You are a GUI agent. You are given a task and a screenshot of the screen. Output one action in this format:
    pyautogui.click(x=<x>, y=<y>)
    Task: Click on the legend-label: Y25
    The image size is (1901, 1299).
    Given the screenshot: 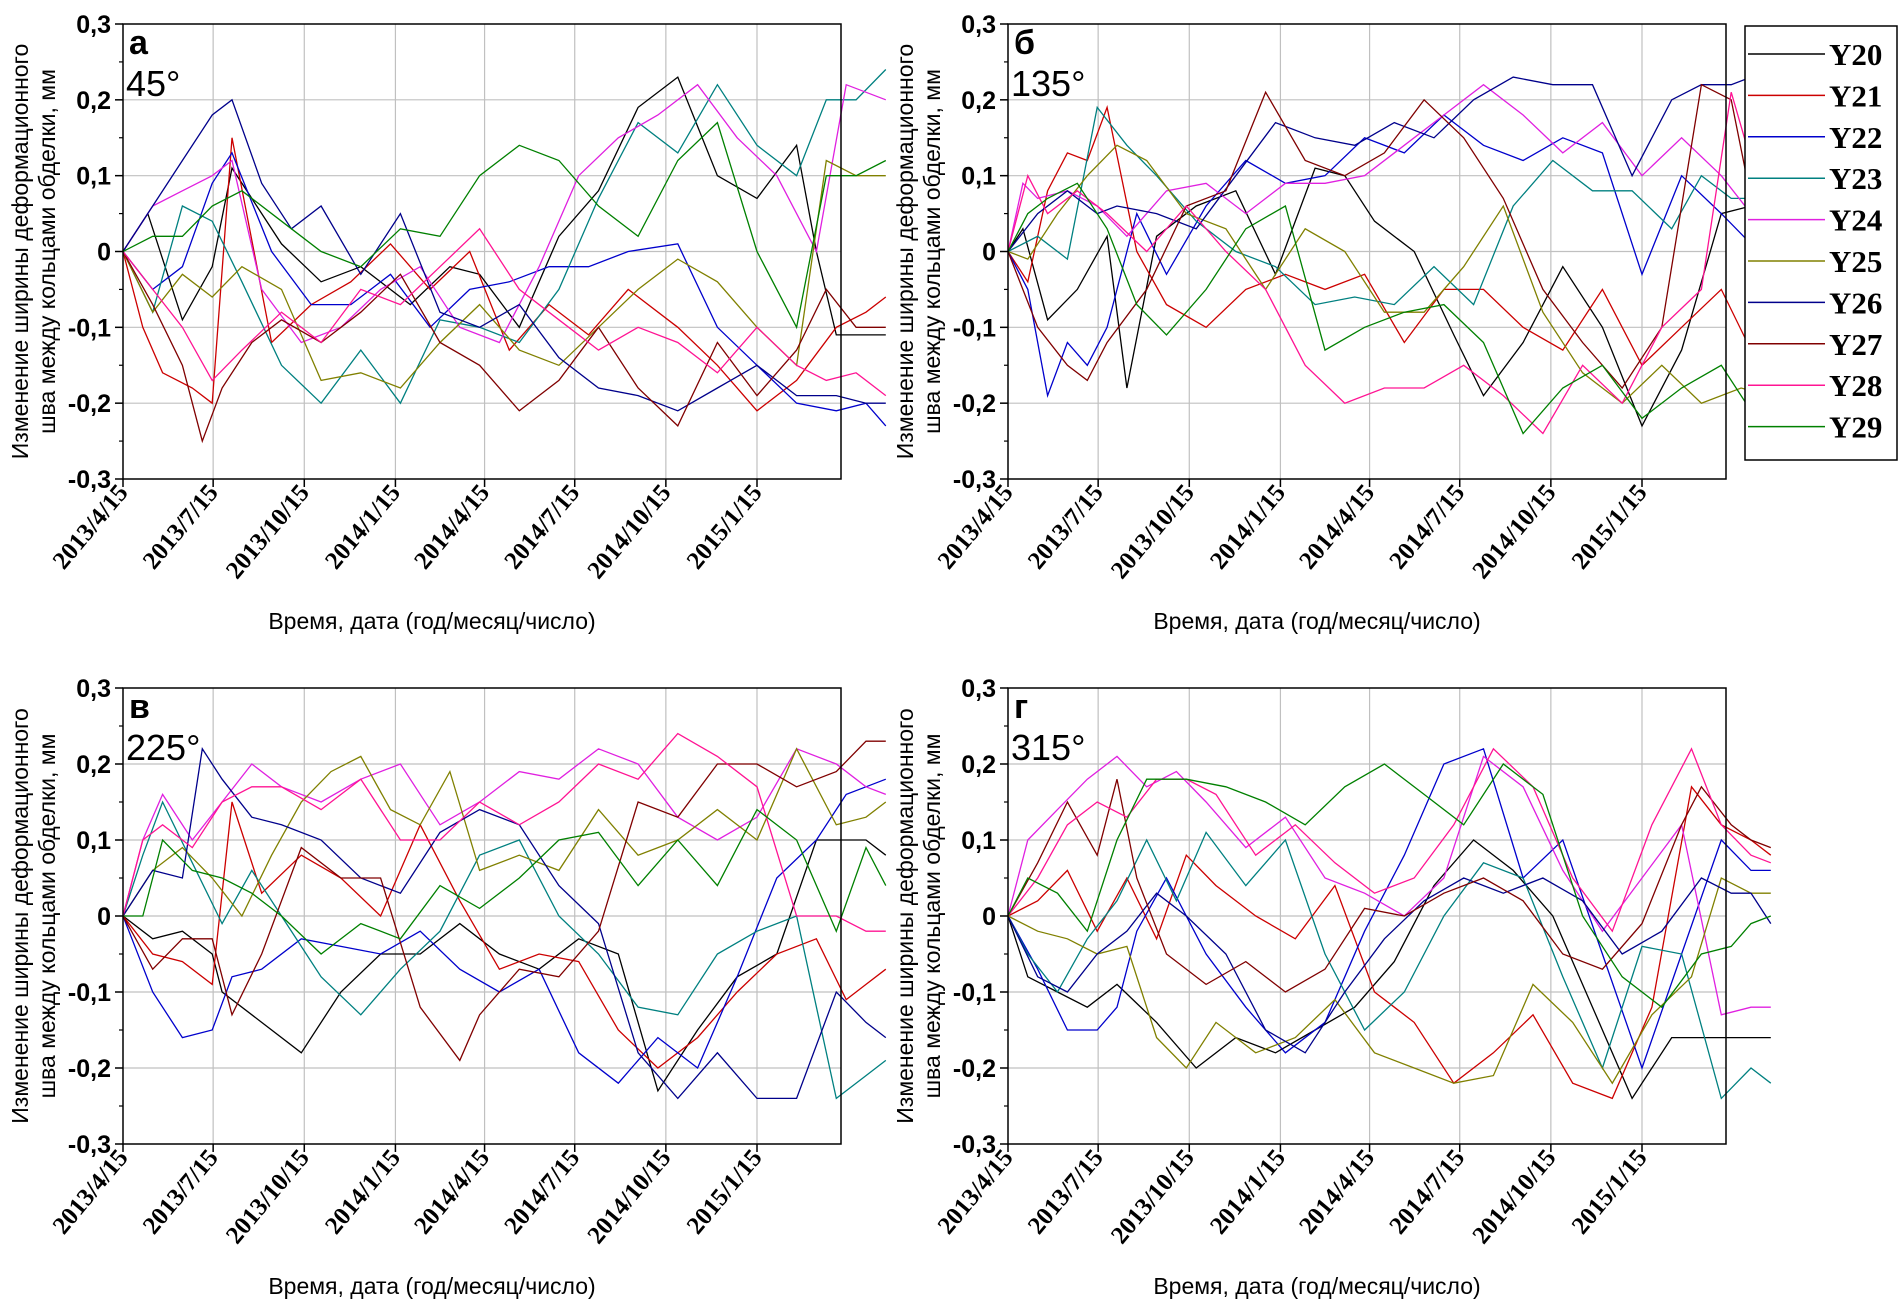 What is the action you would take?
    pyautogui.click(x=1855, y=261)
    